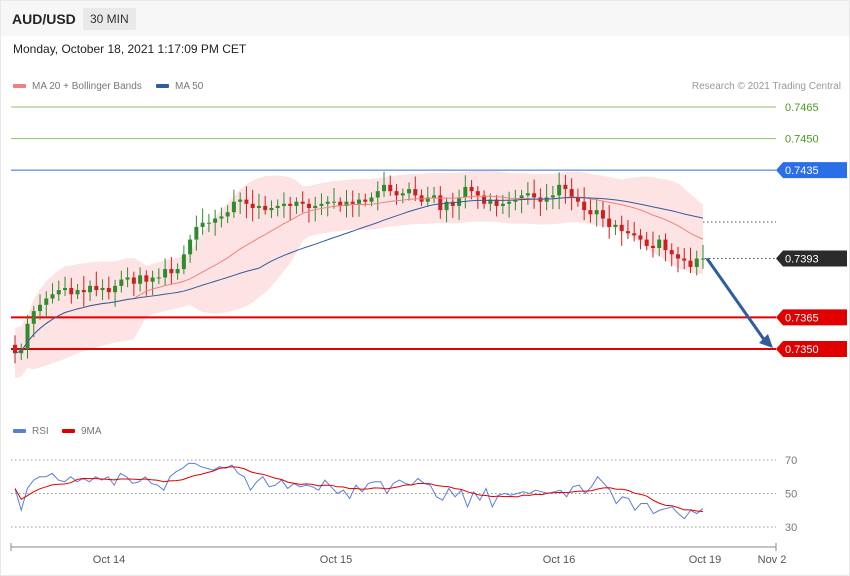 This screenshot has height=576, width=850. I want to click on legend-rsi-label: RSI, so click(40, 431).